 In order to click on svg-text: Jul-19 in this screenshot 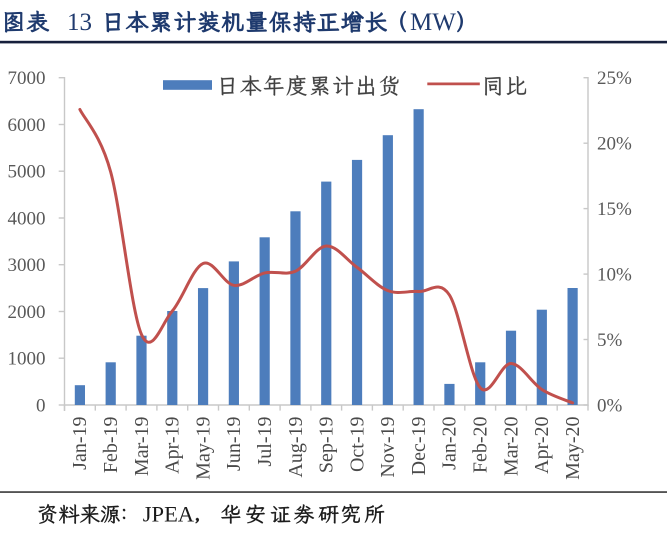, I will do `click(265, 442)`.